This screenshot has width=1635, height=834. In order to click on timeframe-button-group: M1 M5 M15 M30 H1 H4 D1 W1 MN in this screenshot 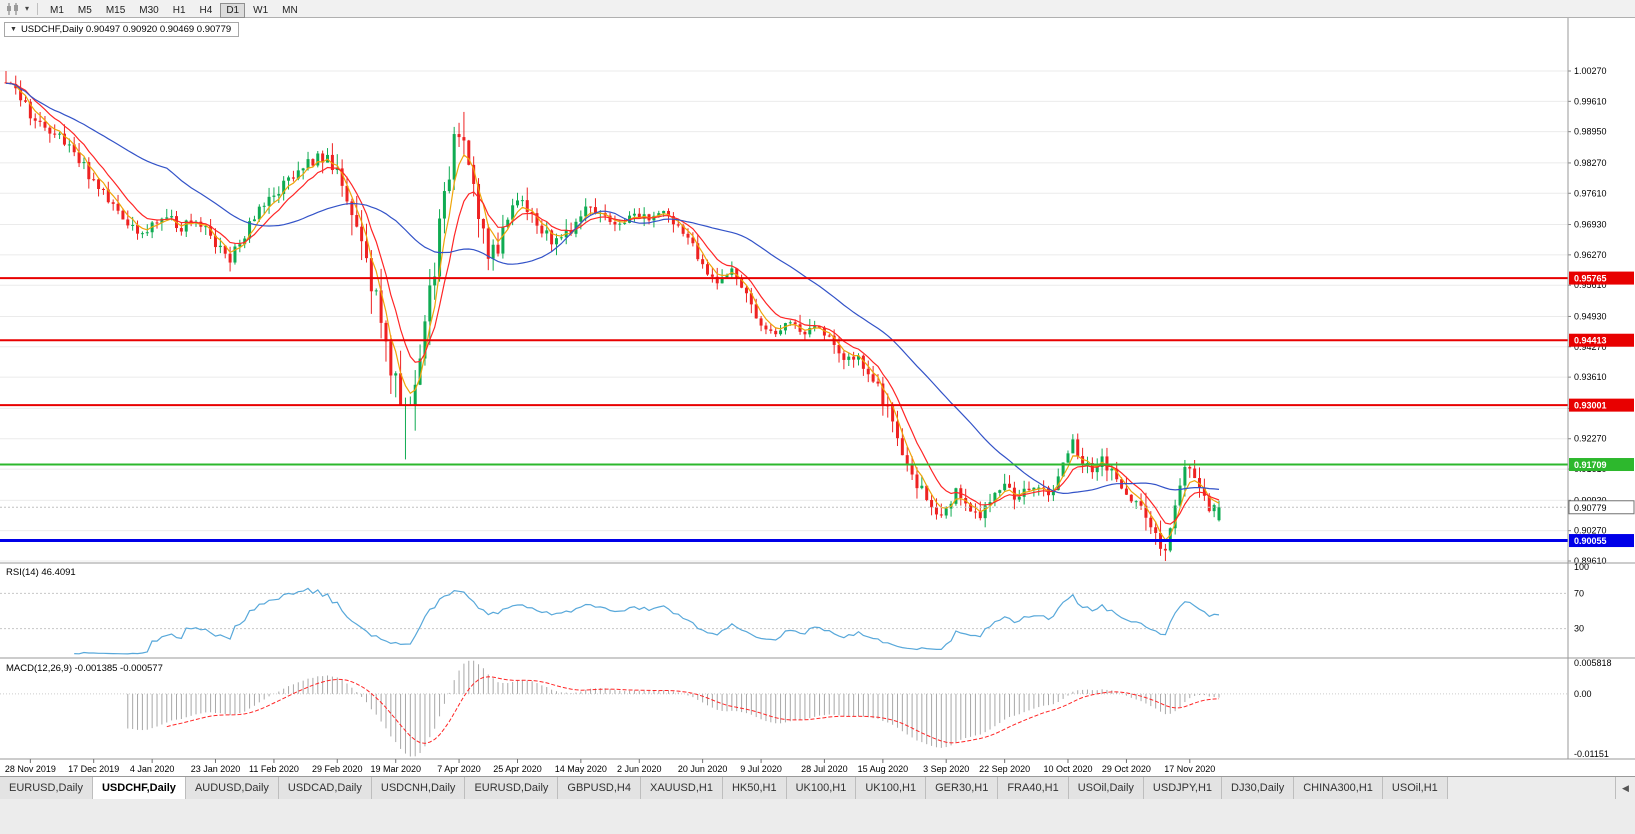, I will do `click(174, 9)`.